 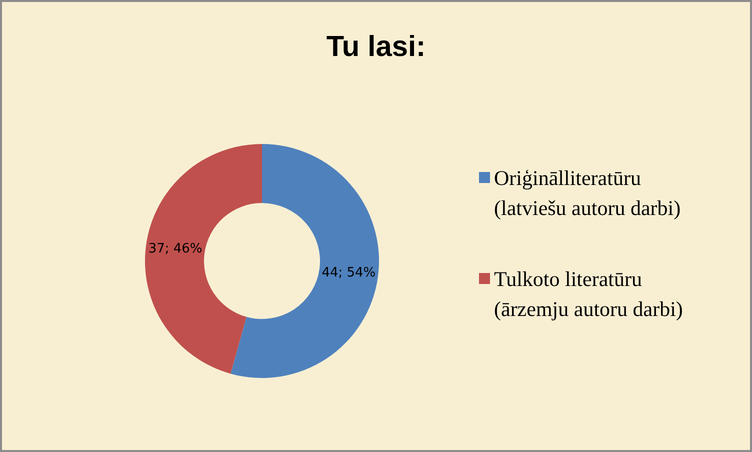 What do you see at coordinates (376, 47) in the screenshot?
I see `chart-title: Tu lasi:` at bounding box center [376, 47].